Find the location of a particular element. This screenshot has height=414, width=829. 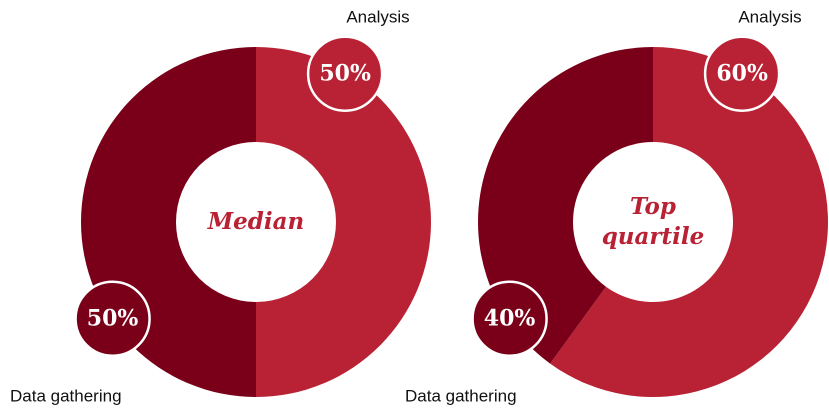

value-label: 40% is located at coordinates (510, 319).